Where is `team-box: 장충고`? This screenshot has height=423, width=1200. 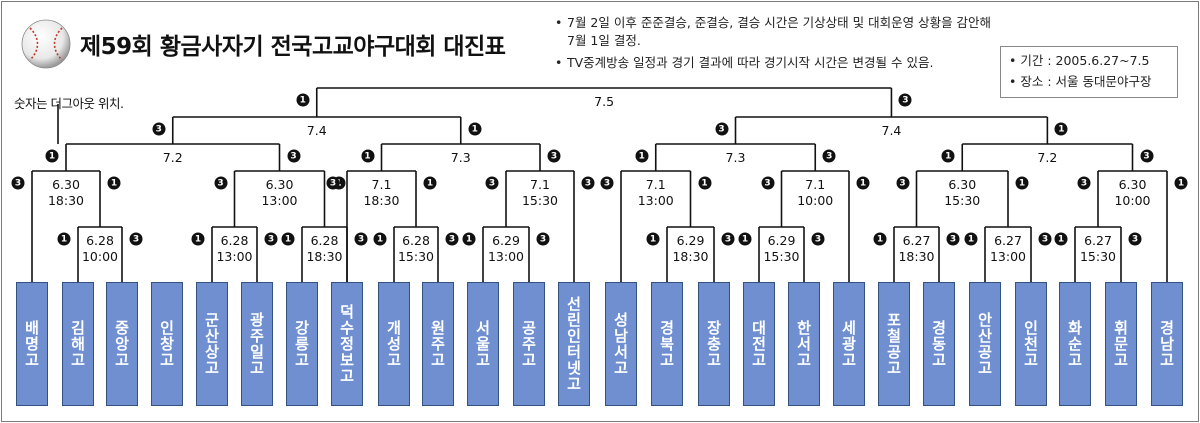
team-box: 장충고 is located at coordinates (714, 344).